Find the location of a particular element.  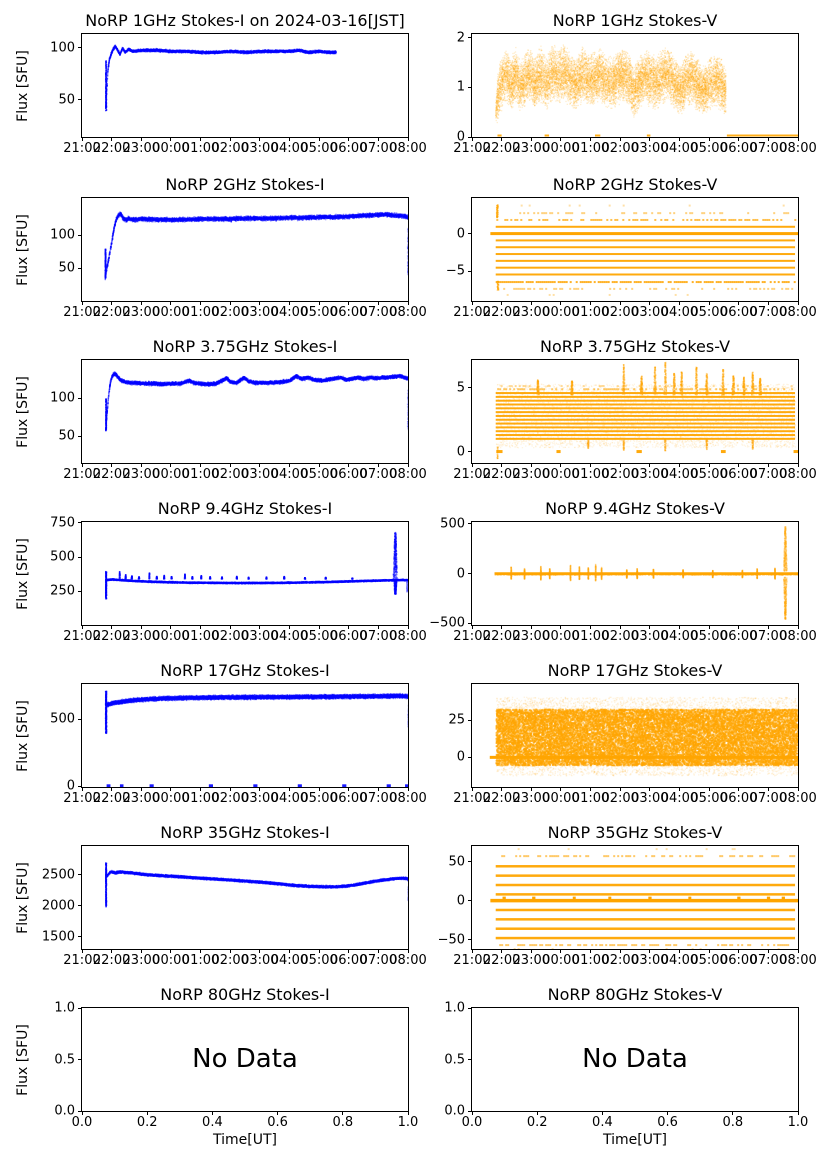

tick-label: 50 is located at coordinates (66, 268).